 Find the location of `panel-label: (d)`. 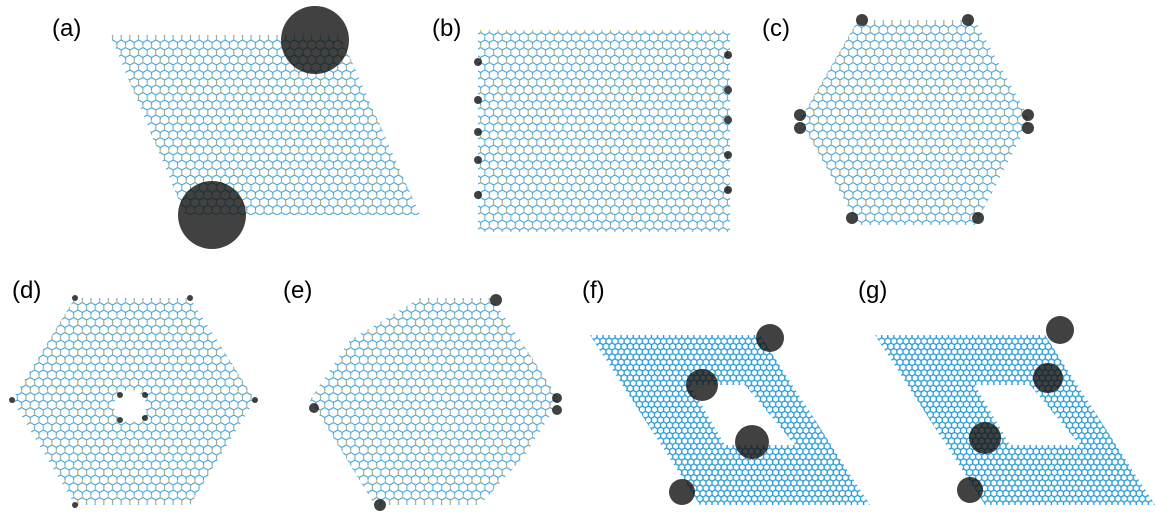

panel-label: (d) is located at coordinates (26, 290).